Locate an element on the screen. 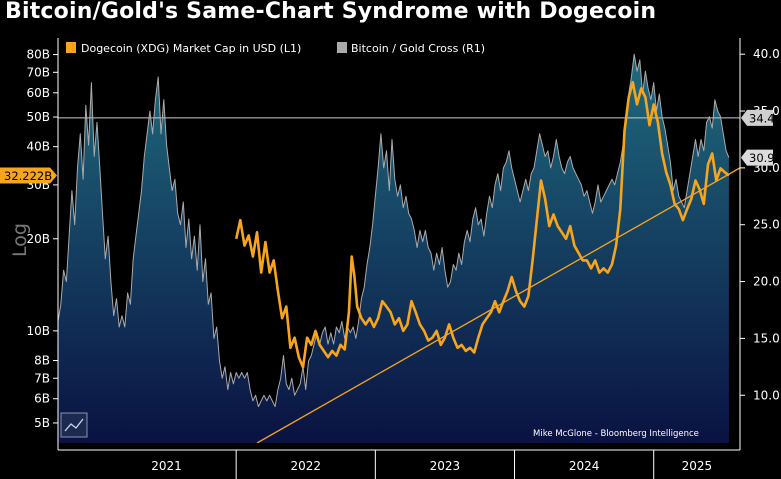  btc-gold-last-value-label: 30.9 is located at coordinates (762, 158).